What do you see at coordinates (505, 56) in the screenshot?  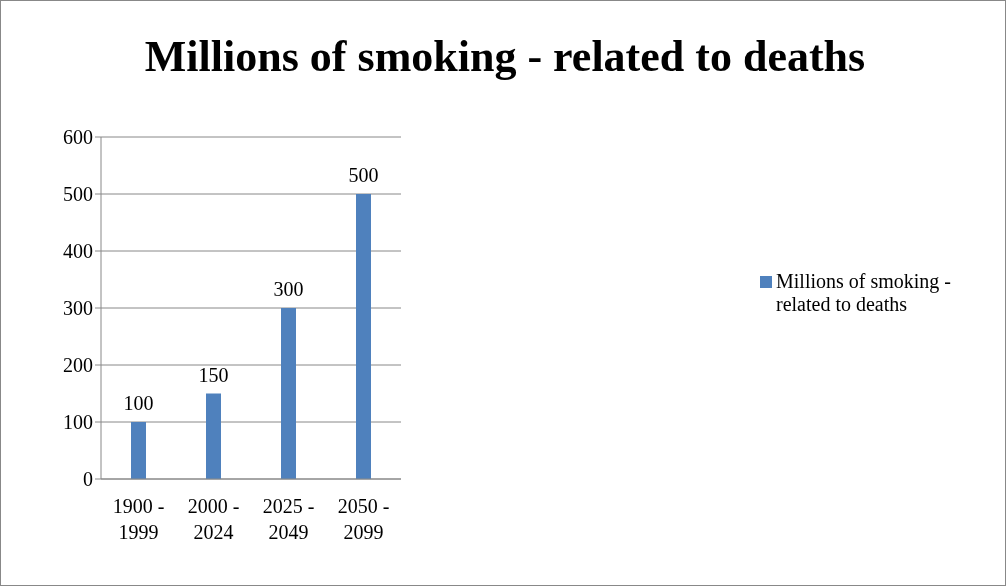 I see `text: Millions of smoking - related to deaths` at bounding box center [505, 56].